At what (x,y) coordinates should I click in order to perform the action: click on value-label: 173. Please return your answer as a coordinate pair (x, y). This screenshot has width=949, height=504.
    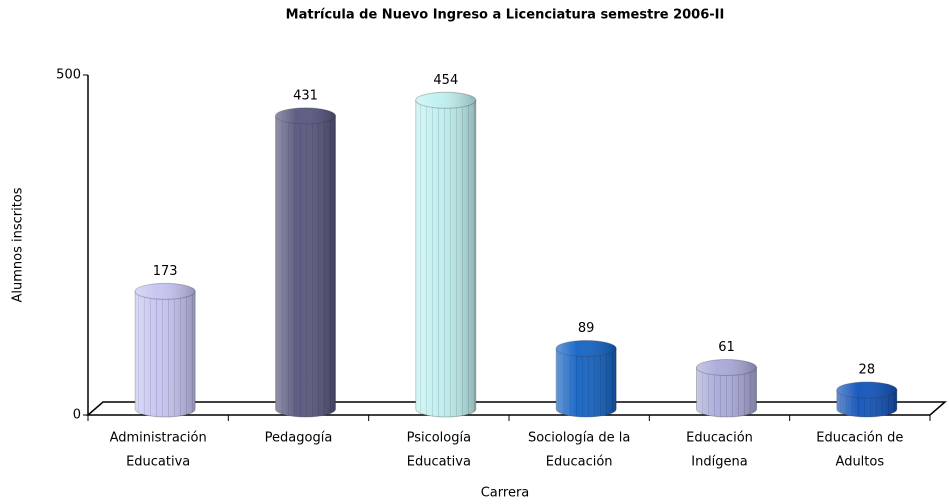
    Looking at the image, I should click on (165, 271).